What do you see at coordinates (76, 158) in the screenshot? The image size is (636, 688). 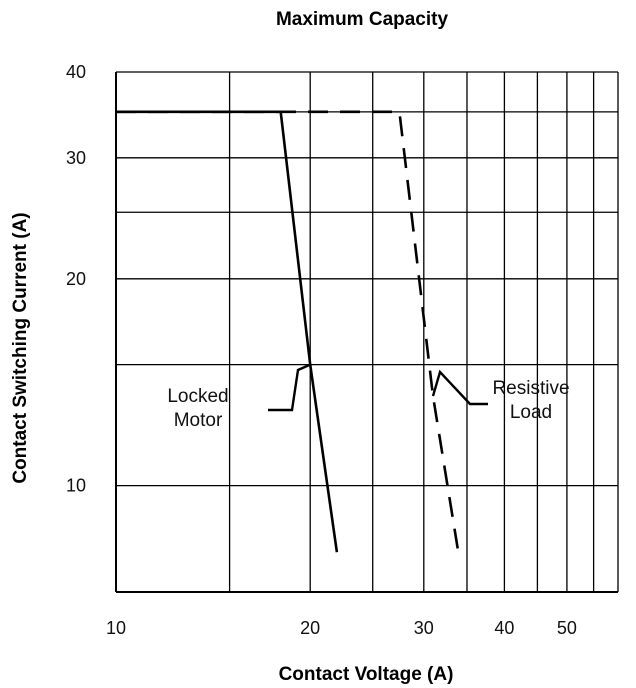 I see `y-tick-label: 30` at bounding box center [76, 158].